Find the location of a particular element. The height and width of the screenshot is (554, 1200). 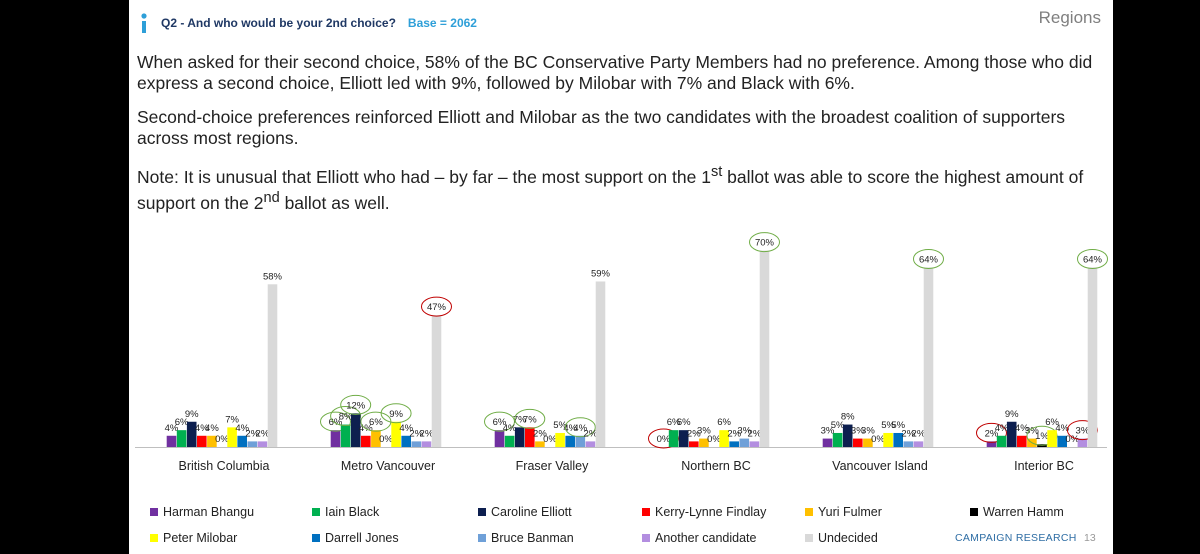

category-label-1: Metro Vancouver is located at coordinates (388, 466).